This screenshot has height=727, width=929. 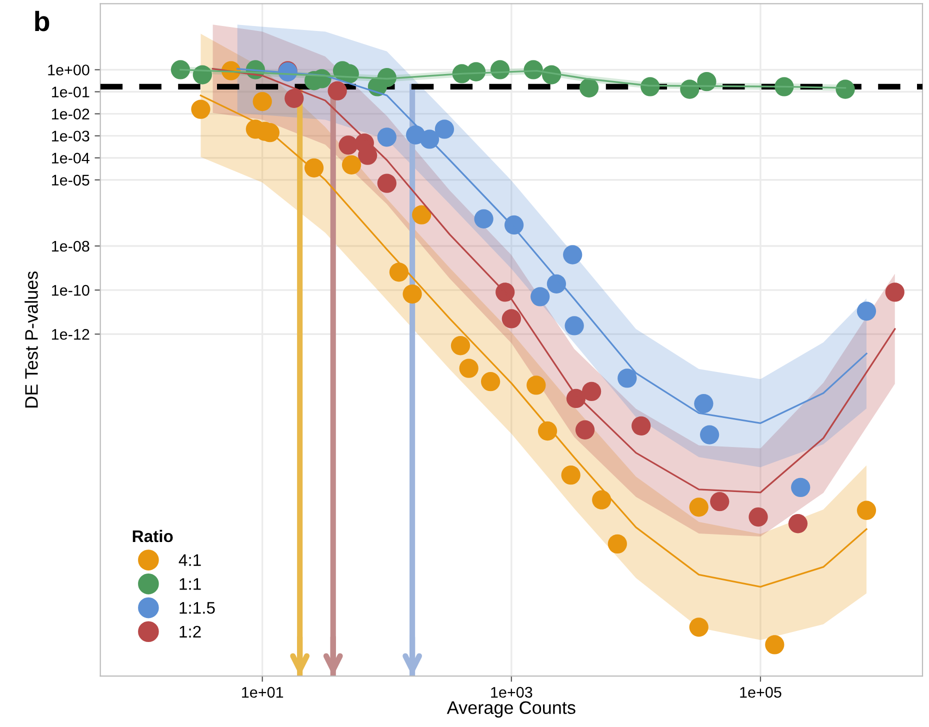 I want to click on y-axis-title: DE Test P-values, so click(x=31, y=339).